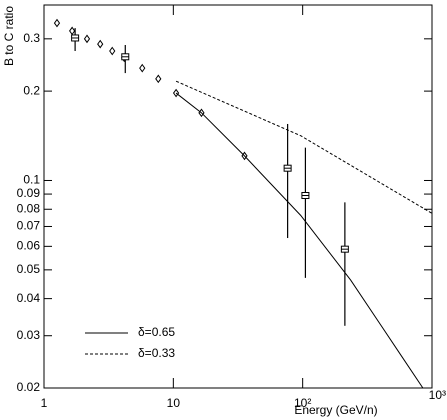  I want to click on x-tick-label: 10², so click(302, 403).